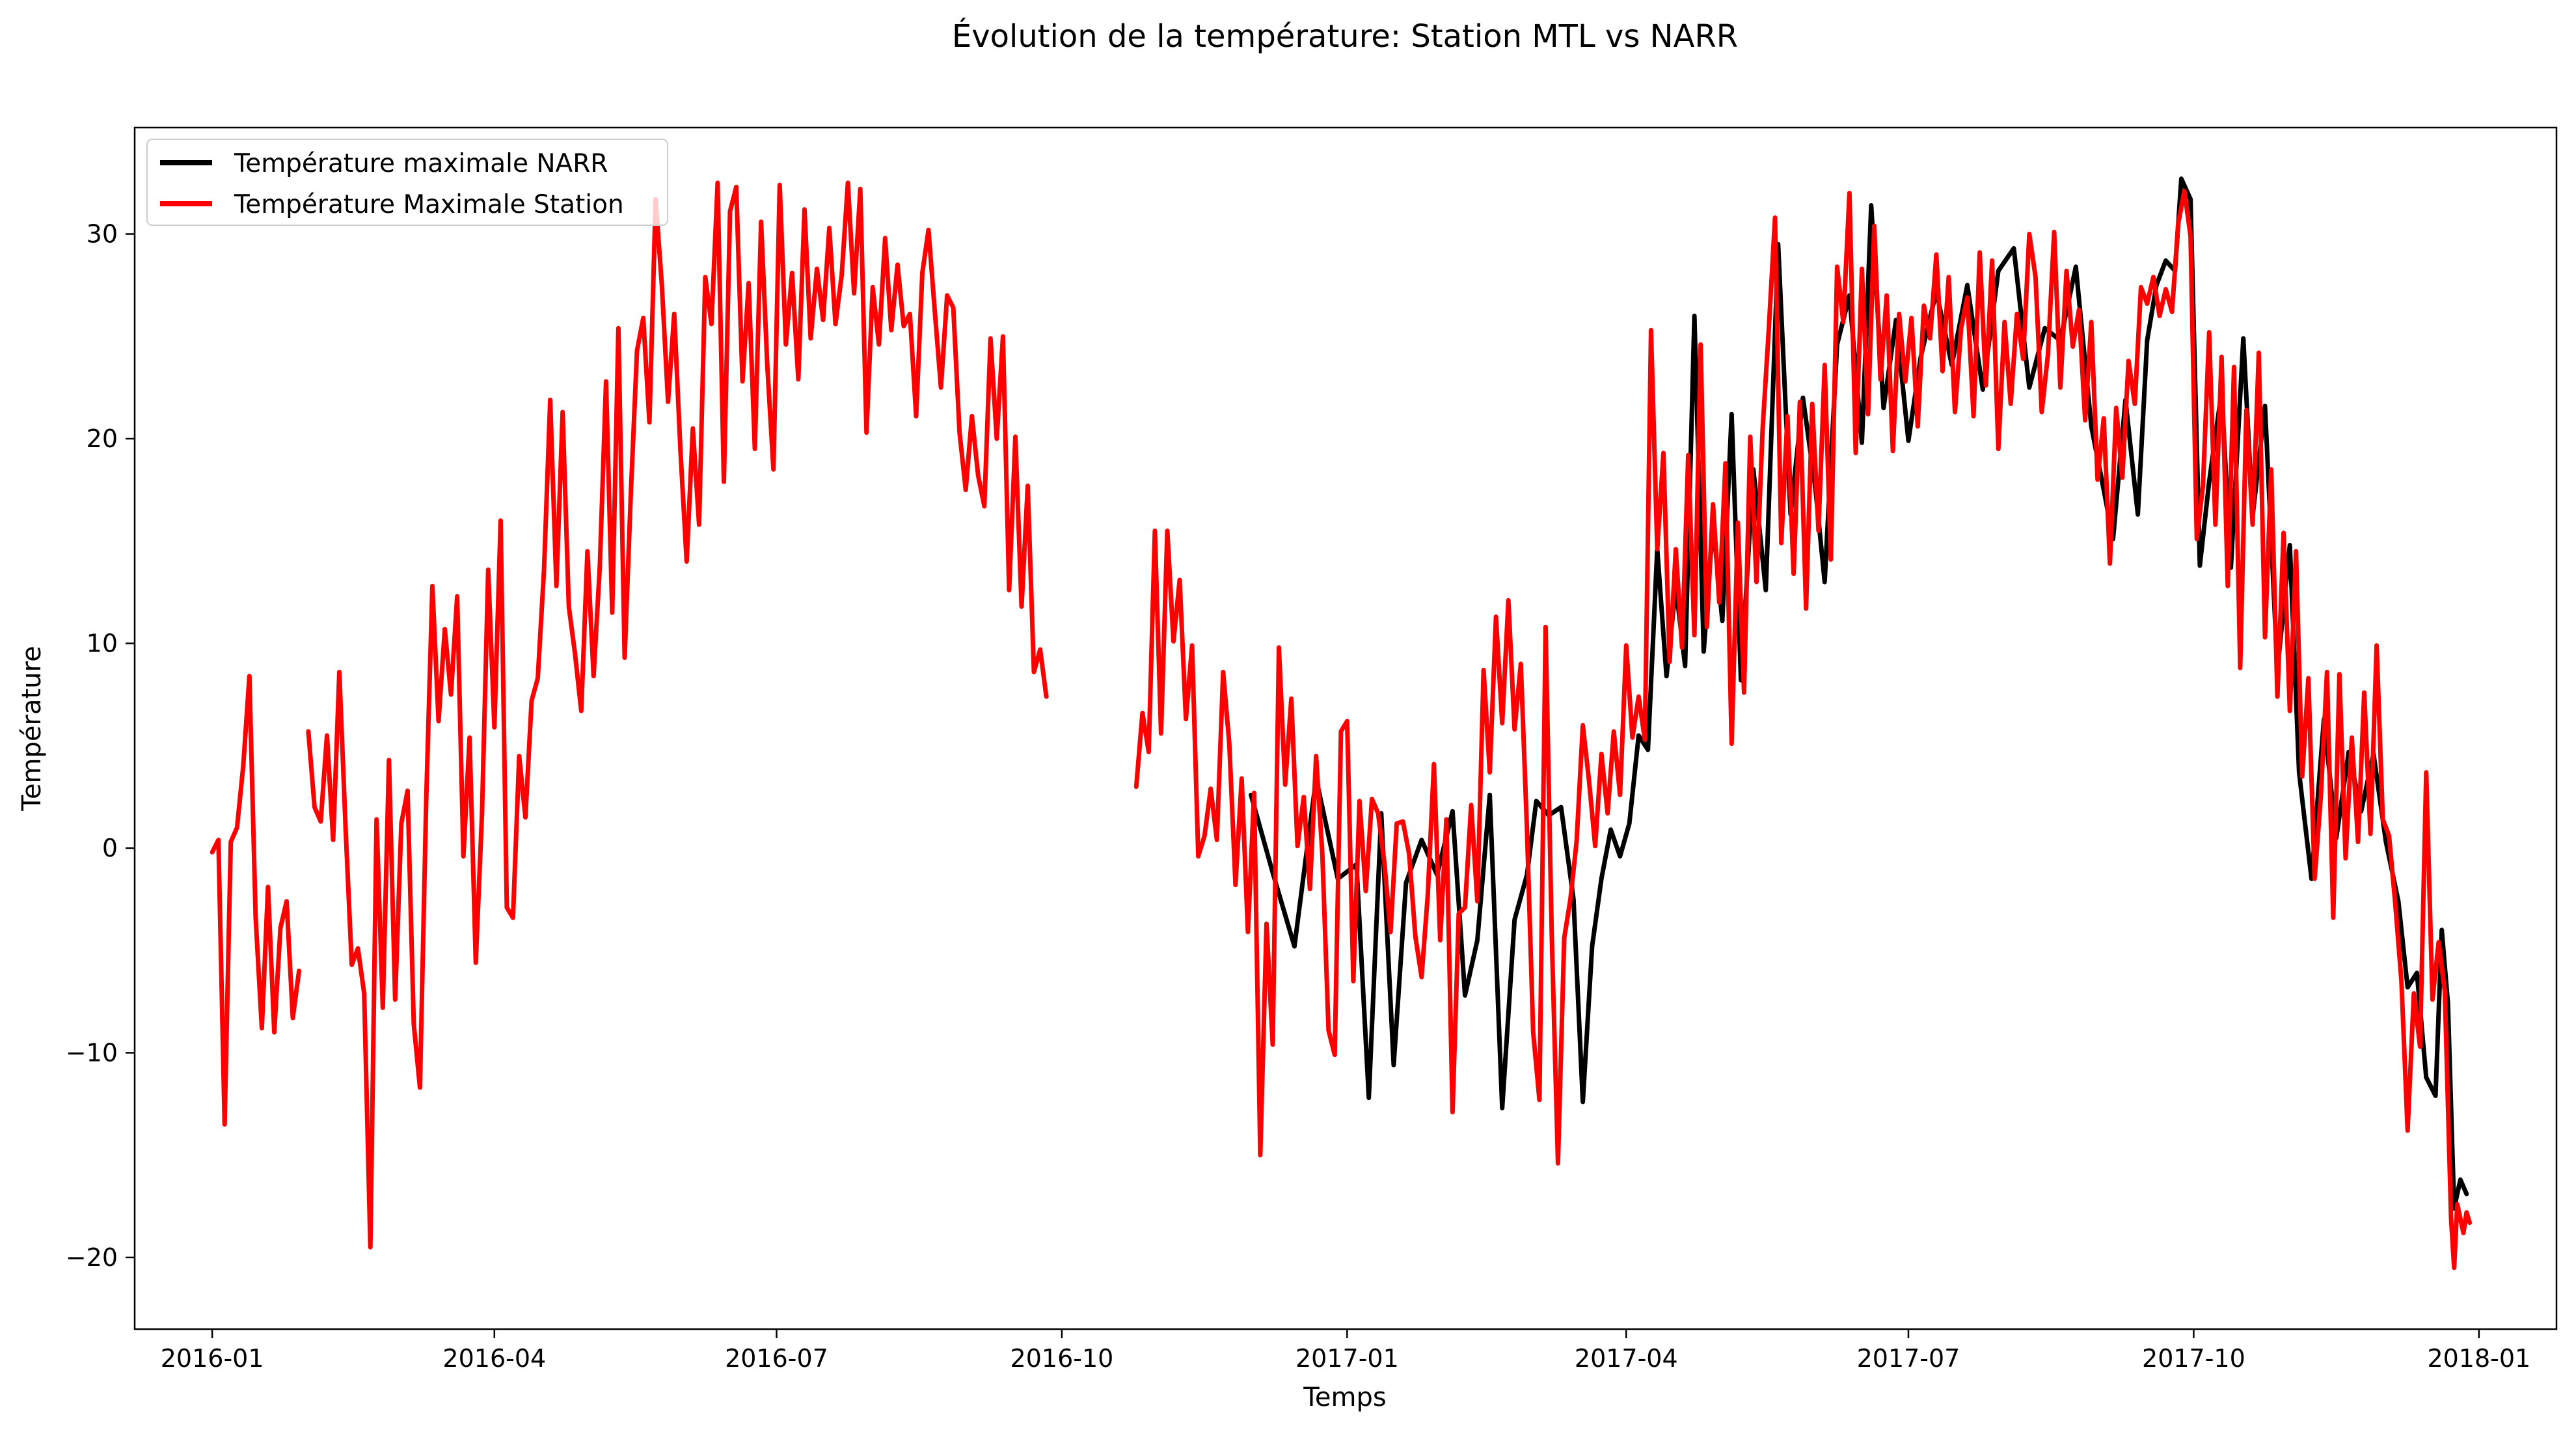 This screenshot has height=1430, width=2576. I want to click on x-tick-label: 2016-01, so click(213, 1358).